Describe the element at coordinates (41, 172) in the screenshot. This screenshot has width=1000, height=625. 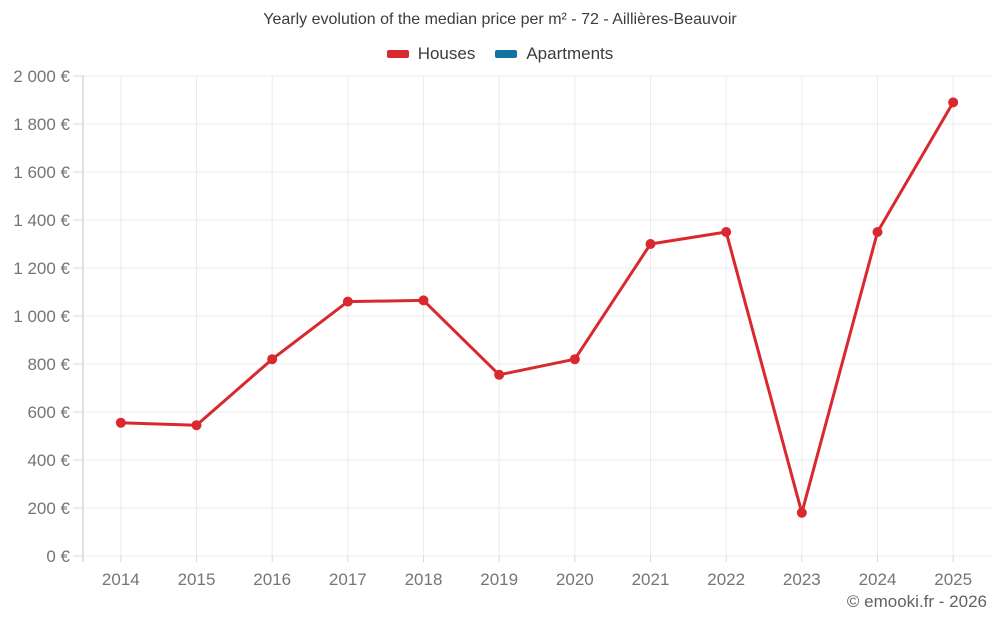
I see `y-tick-label: 1 600 €` at that location.